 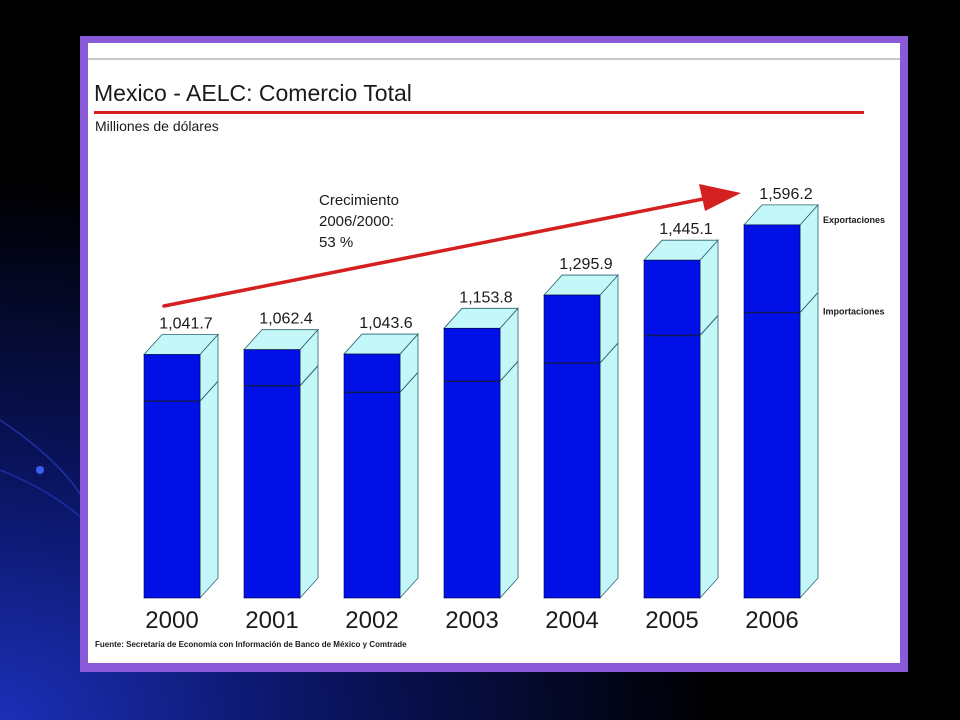 What do you see at coordinates (509, 453) in the screenshot?
I see `bar-side-2003` at bounding box center [509, 453].